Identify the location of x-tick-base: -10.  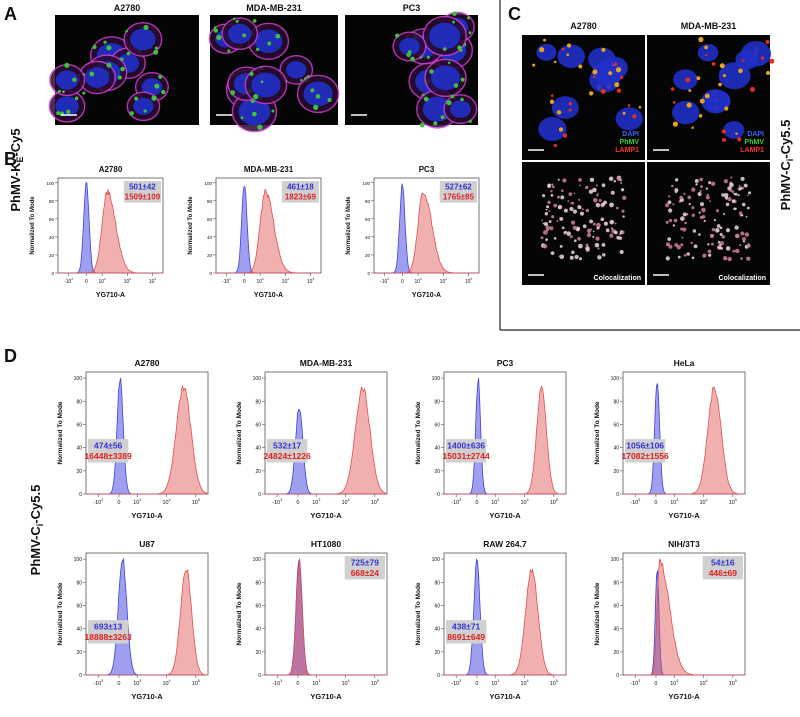
(97, 684).